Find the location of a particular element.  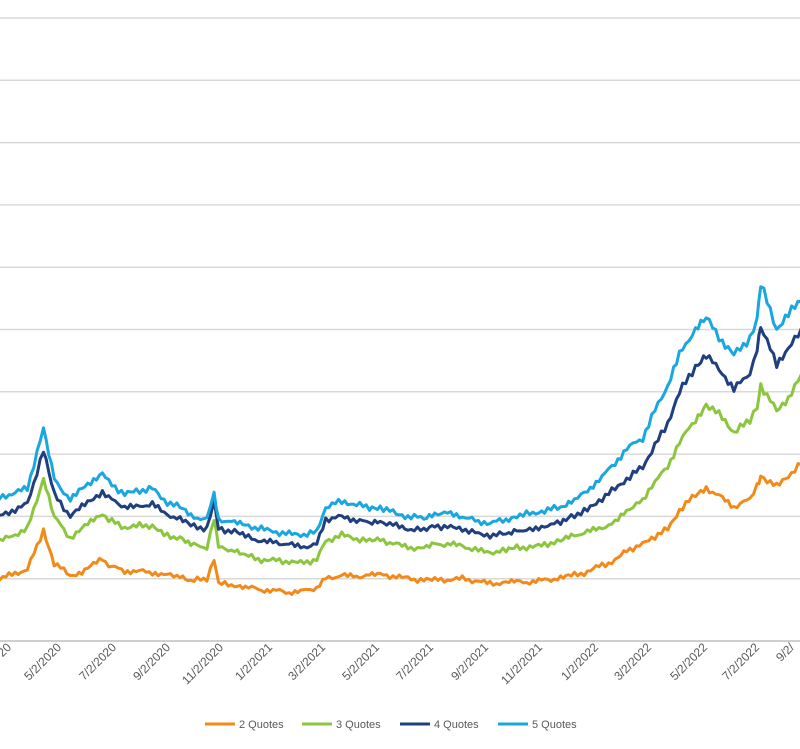

x-tick-label: 9/2/2021 is located at coordinates (469, 661).